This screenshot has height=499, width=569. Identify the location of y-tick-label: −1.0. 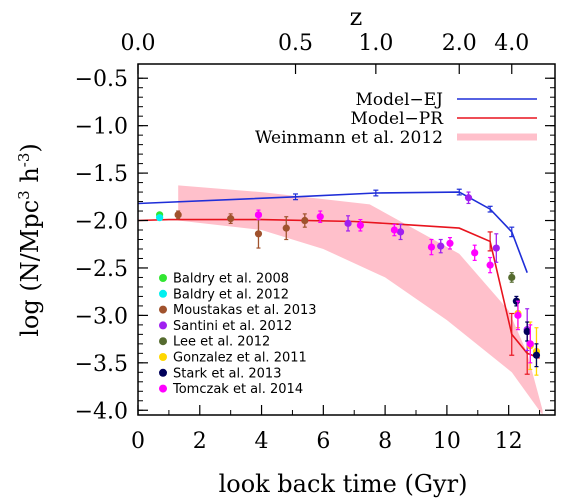
(101, 127).